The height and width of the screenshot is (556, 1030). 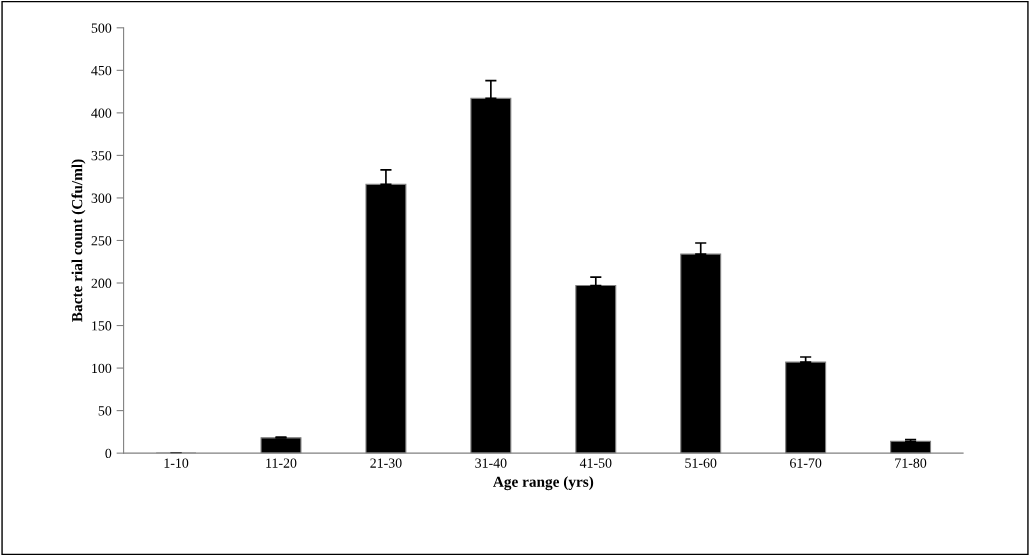 I want to click on x-tick-label: 41-50, so click(x=595, y=463).